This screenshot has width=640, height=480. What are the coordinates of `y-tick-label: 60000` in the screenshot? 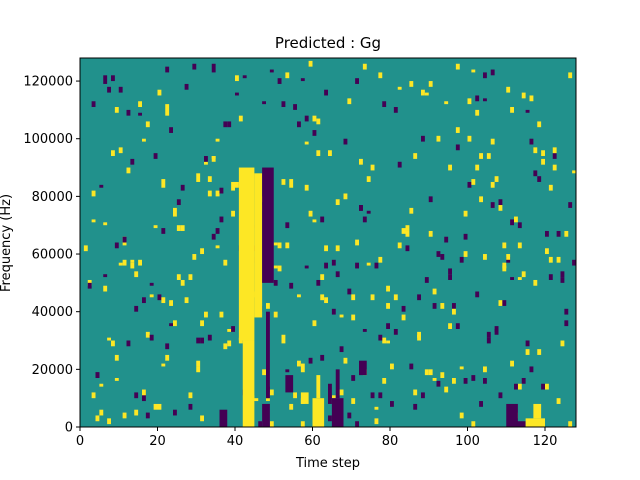 It's located at (52, 255).